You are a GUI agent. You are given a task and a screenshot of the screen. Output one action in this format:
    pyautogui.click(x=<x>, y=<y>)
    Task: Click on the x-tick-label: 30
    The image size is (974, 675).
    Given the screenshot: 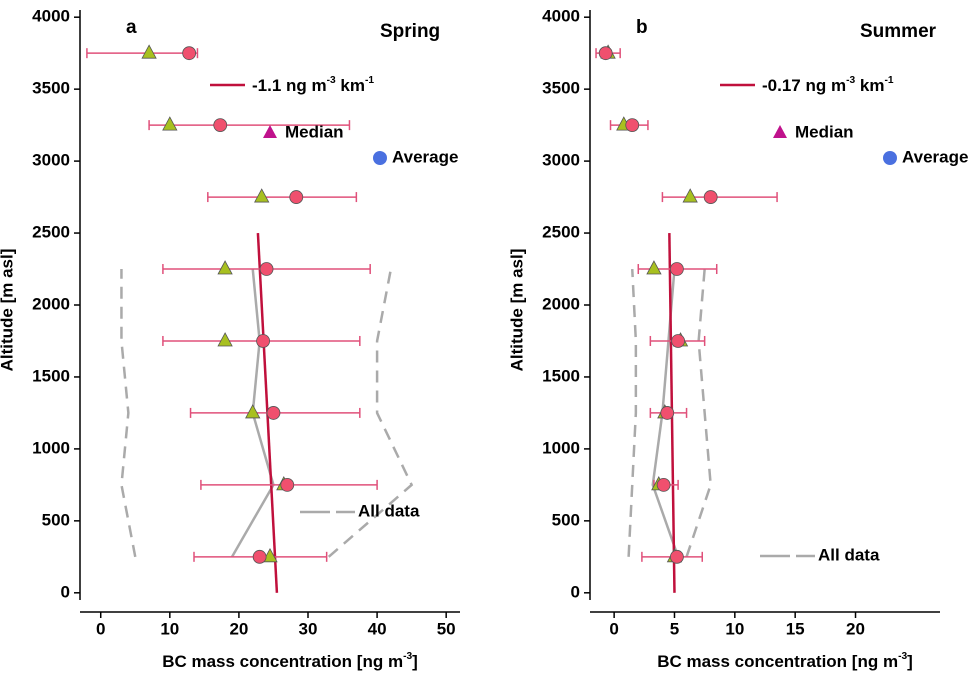 What is the action you would take?
    pyautogui.click(x=308, y=628)
    